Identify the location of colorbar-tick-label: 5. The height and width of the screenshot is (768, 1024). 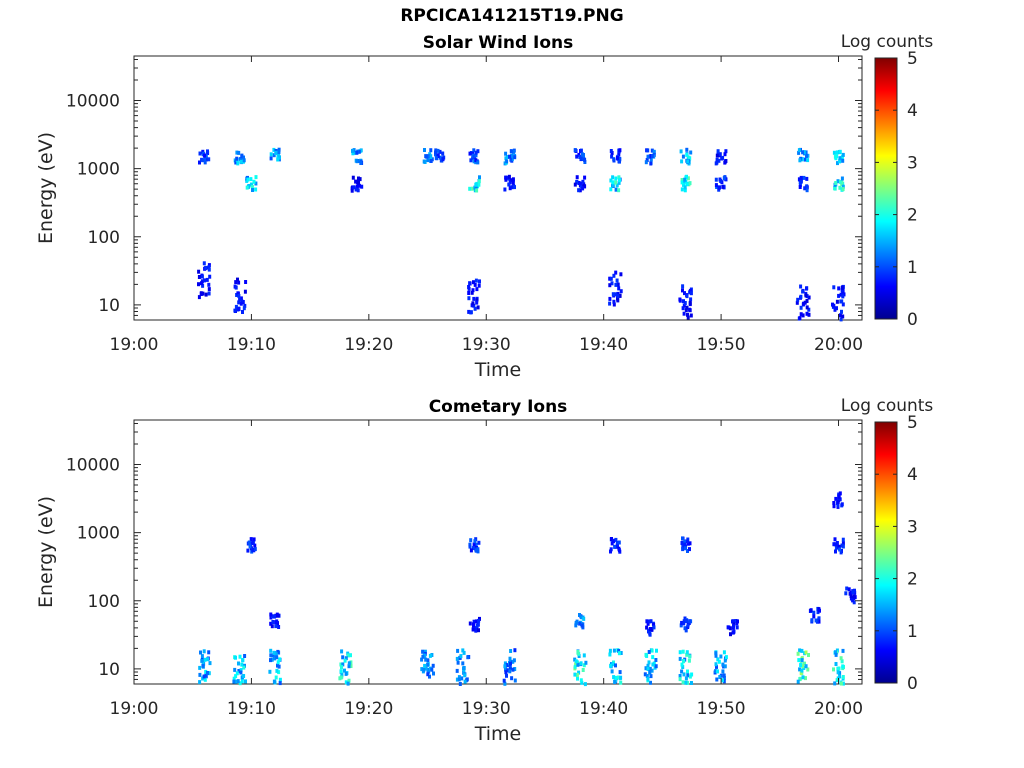
(912, 59).